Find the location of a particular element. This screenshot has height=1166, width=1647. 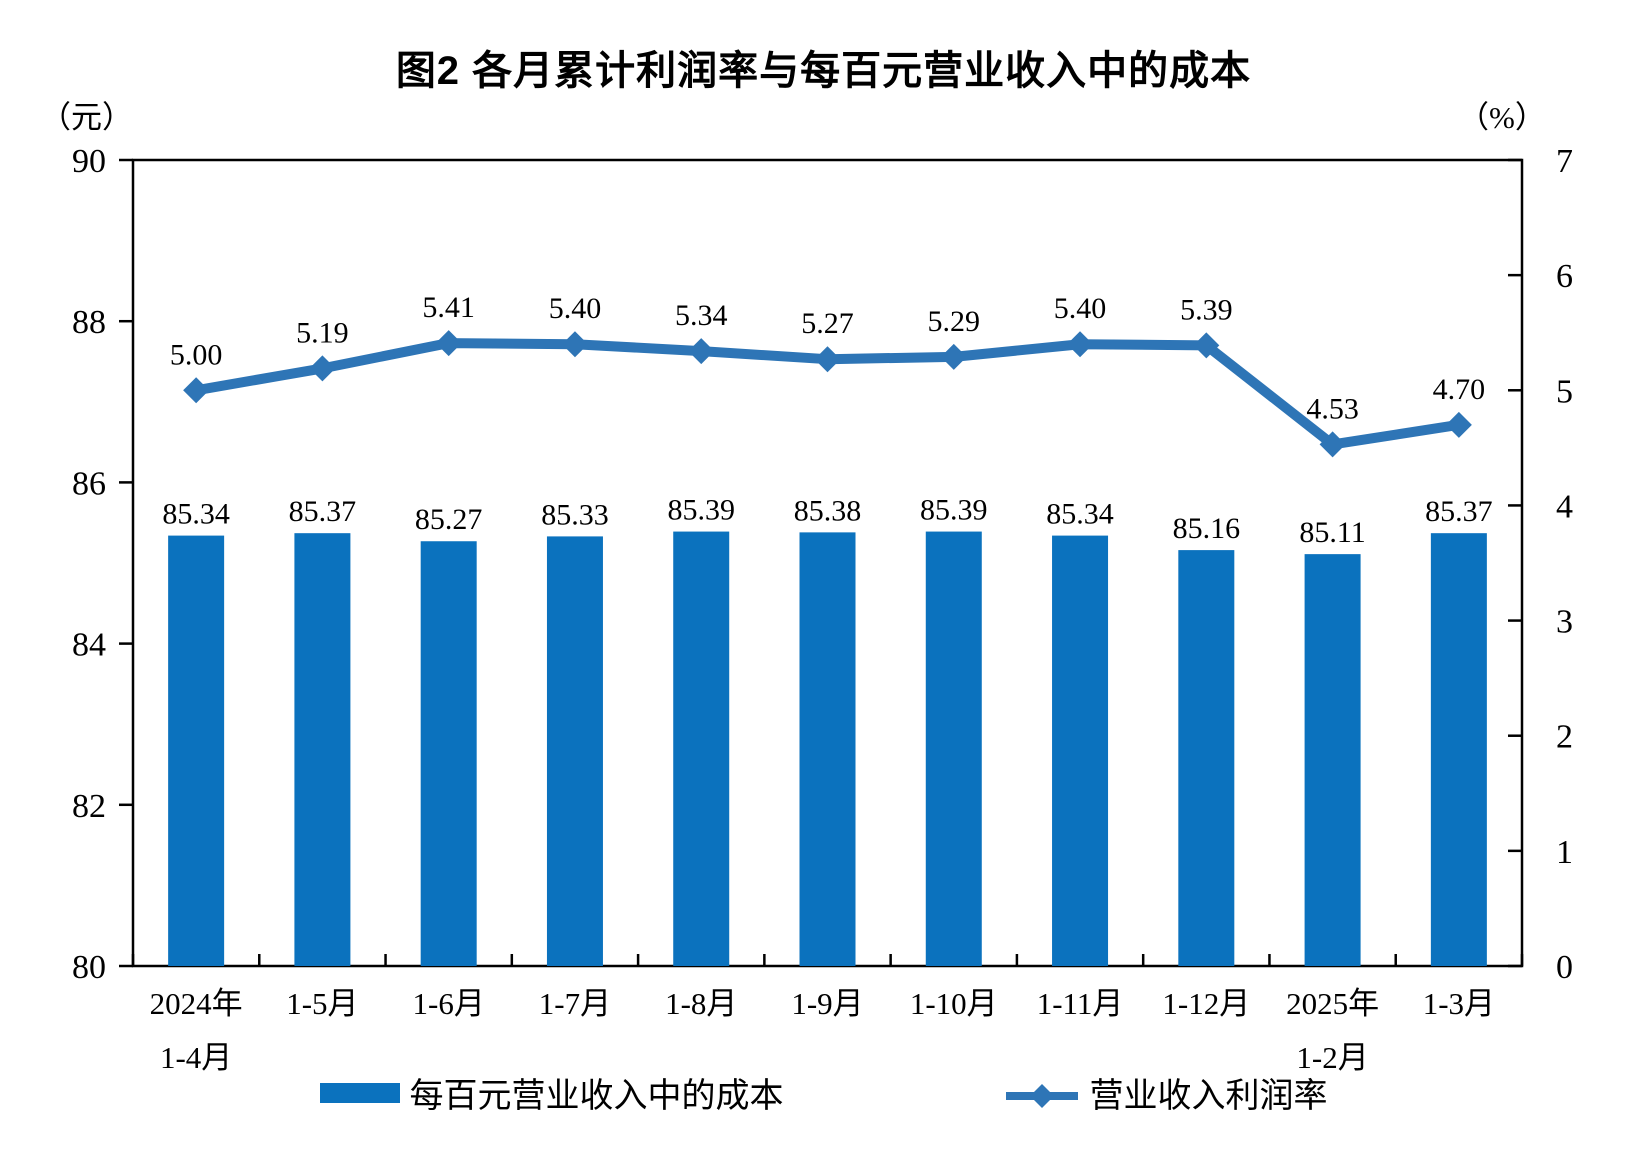

legend-item-line: 营业收入利润率 is located at coordinates (1166, 1092).